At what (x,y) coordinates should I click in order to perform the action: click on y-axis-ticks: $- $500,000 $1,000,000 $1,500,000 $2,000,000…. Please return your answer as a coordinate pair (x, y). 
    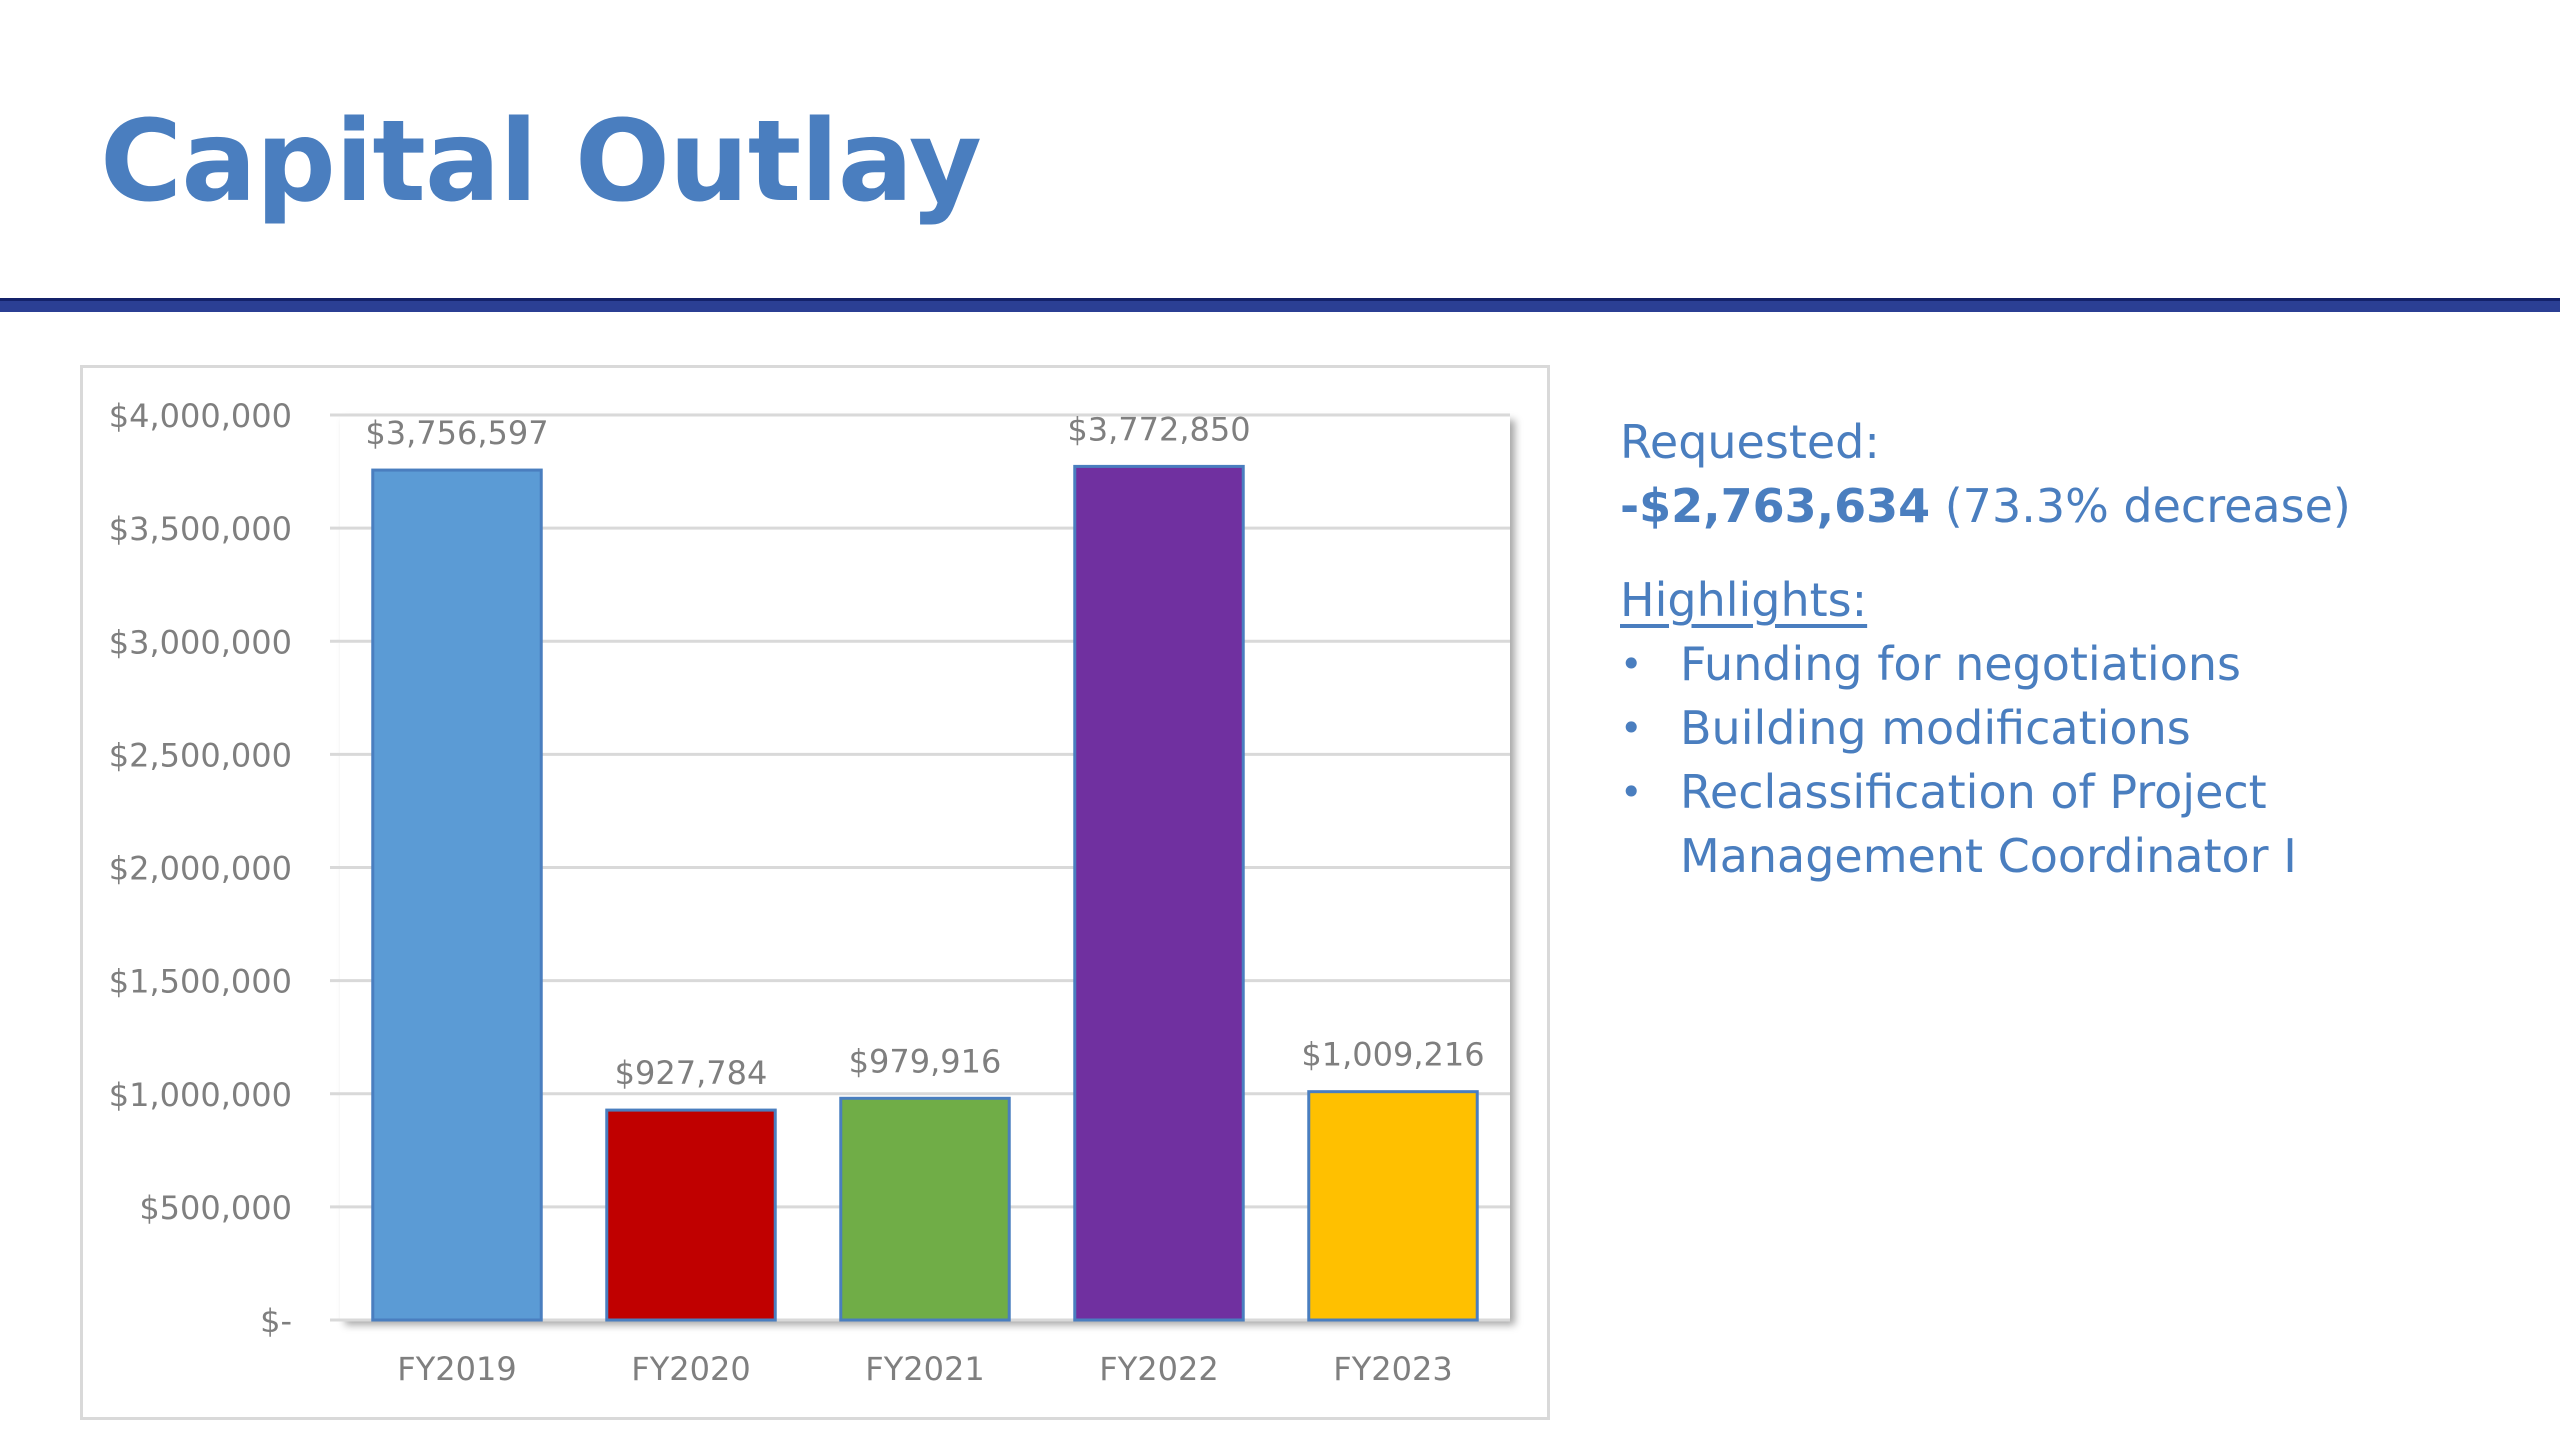
    Looking at the image, I should click on (200, 868).